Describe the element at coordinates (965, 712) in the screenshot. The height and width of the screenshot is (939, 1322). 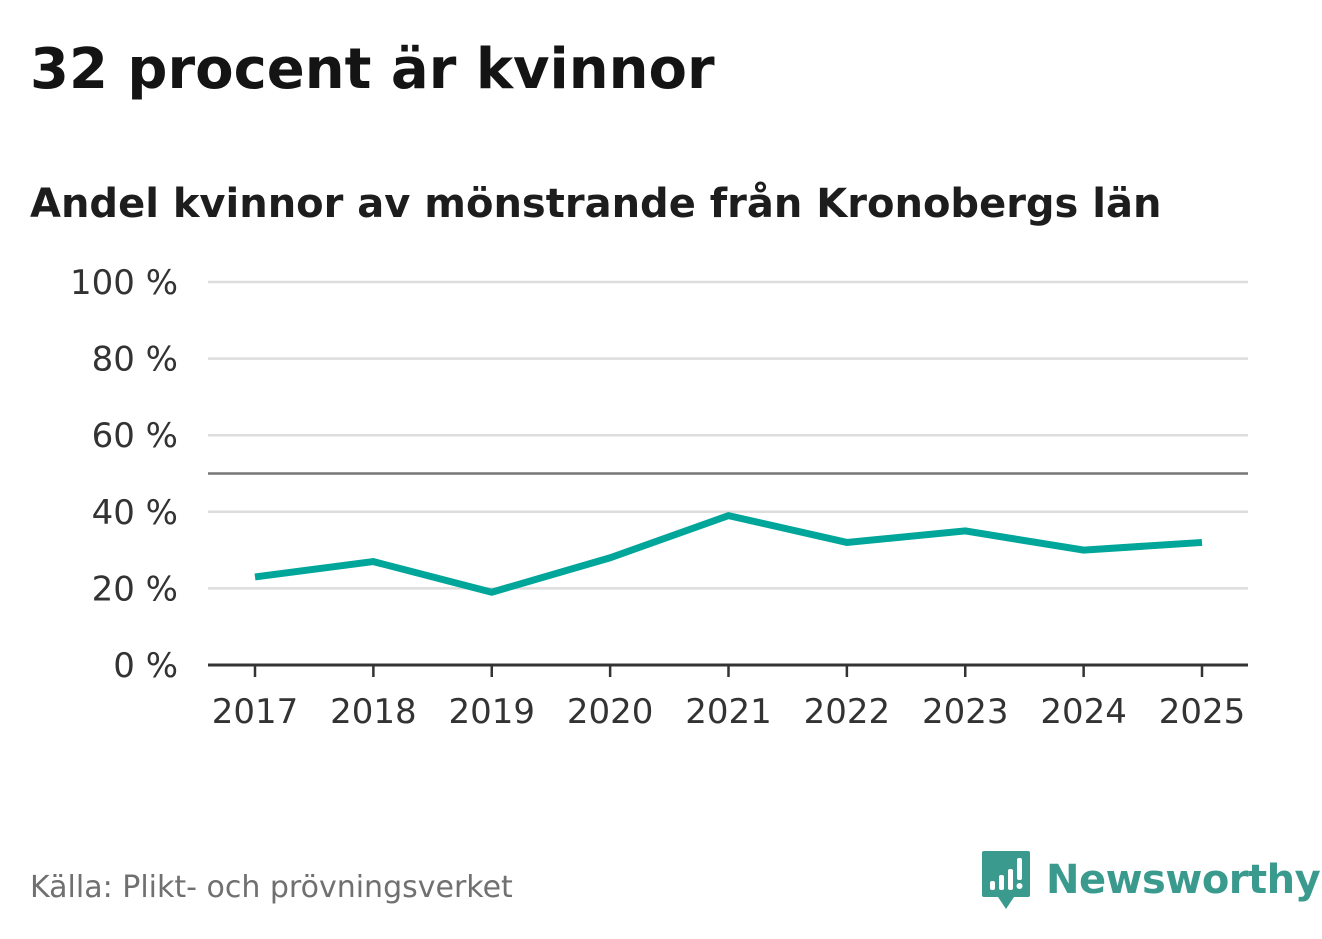
I see `x-tick-label: 2023` at that location.